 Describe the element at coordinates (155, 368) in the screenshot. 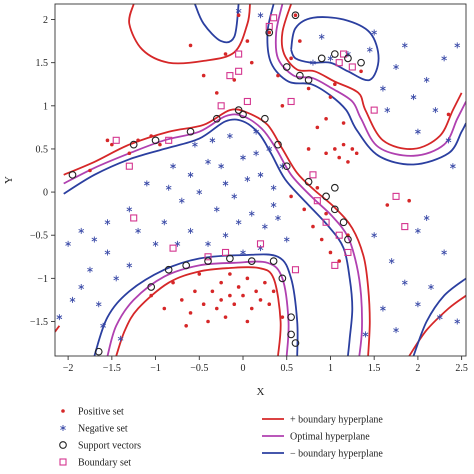

I see `x-tick-label: −1` at that location.